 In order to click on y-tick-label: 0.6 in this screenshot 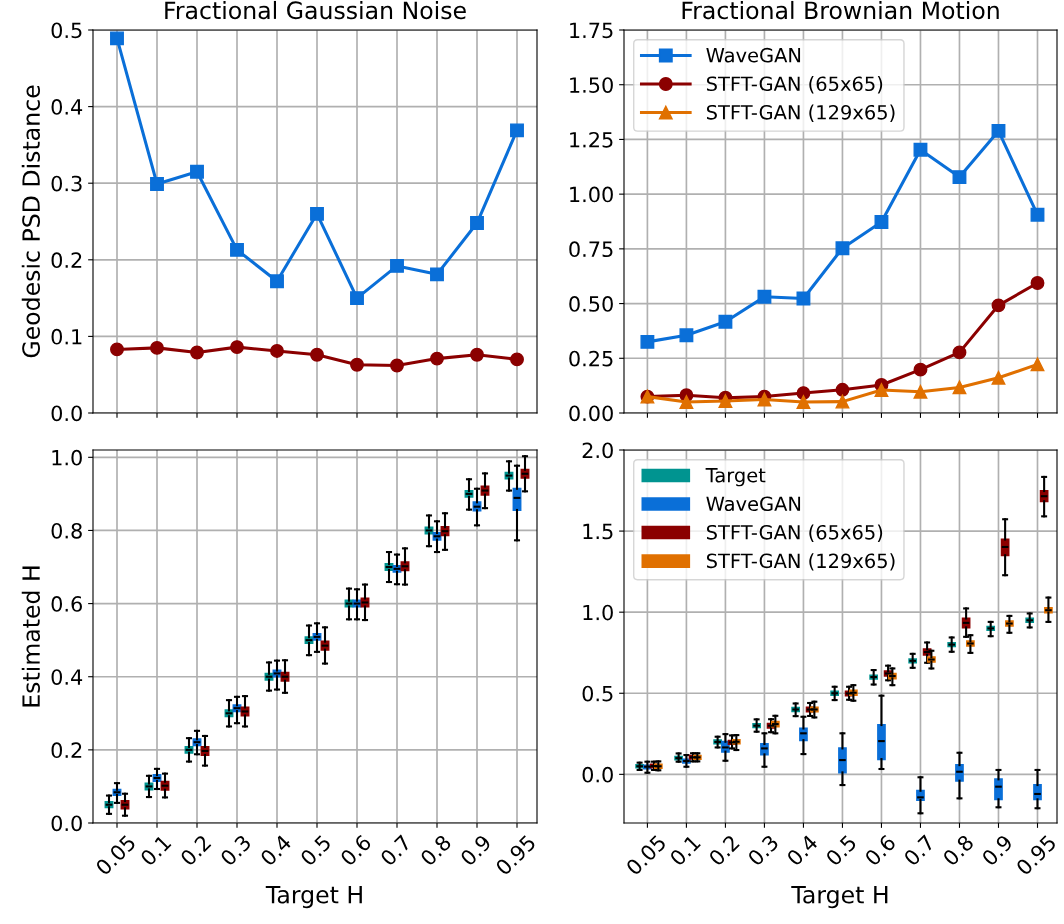, I will do `click(66, 604)`.